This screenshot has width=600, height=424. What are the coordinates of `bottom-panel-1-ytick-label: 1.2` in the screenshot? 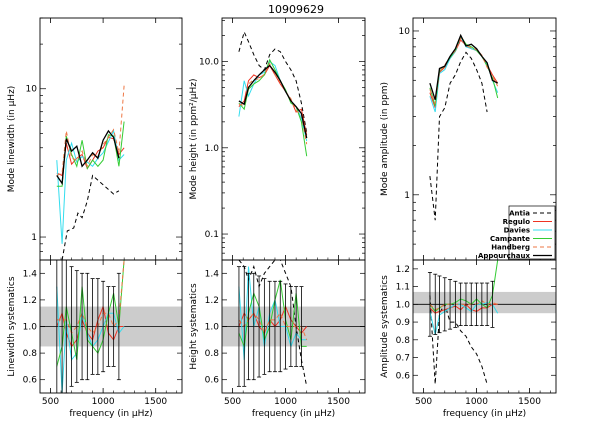 It's located at (30, 301).